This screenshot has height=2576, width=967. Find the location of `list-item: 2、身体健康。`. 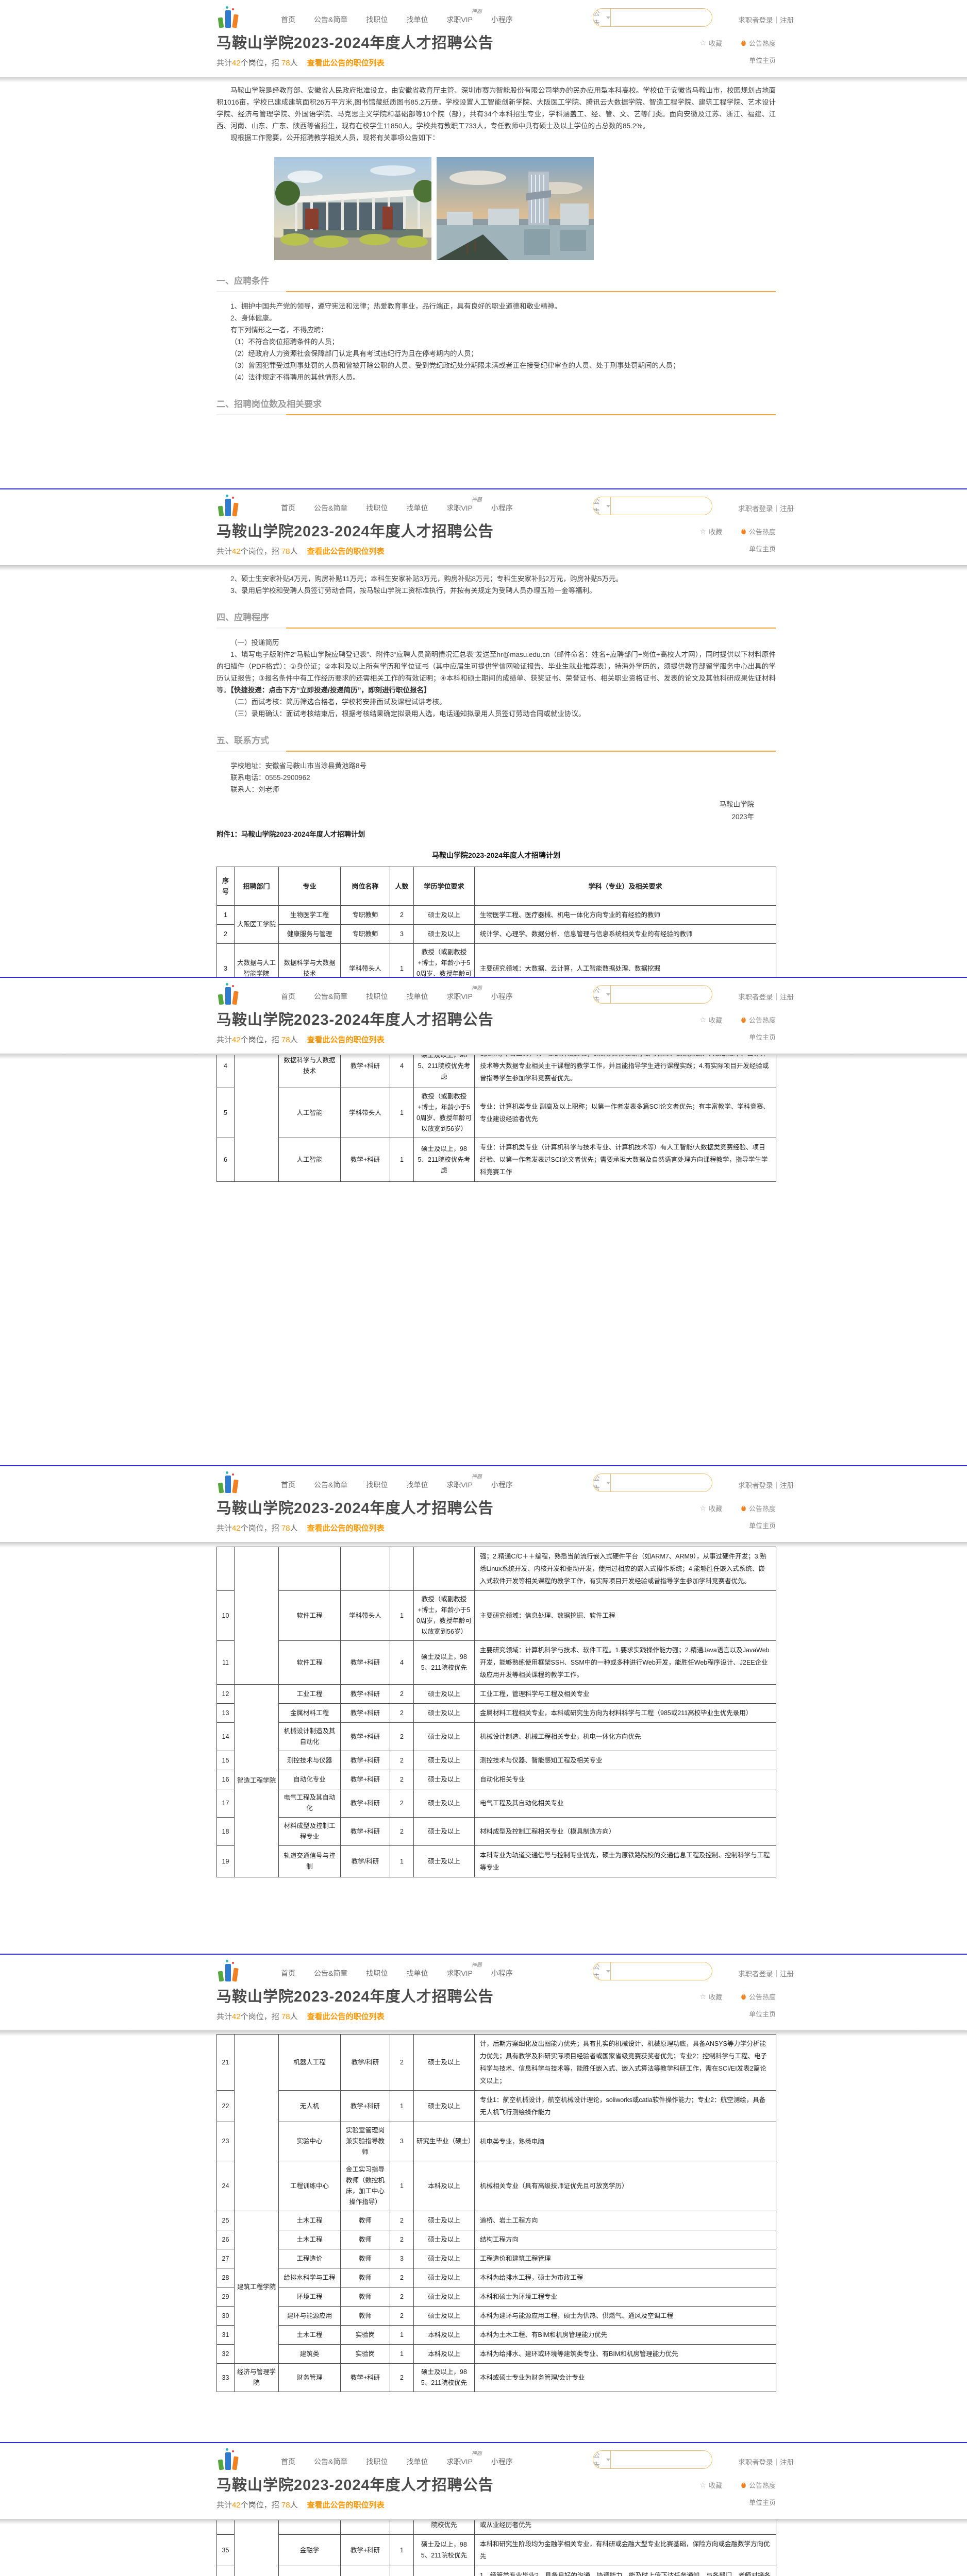

list-item: 2、身体健康。 is located at coordinates (253, 318).